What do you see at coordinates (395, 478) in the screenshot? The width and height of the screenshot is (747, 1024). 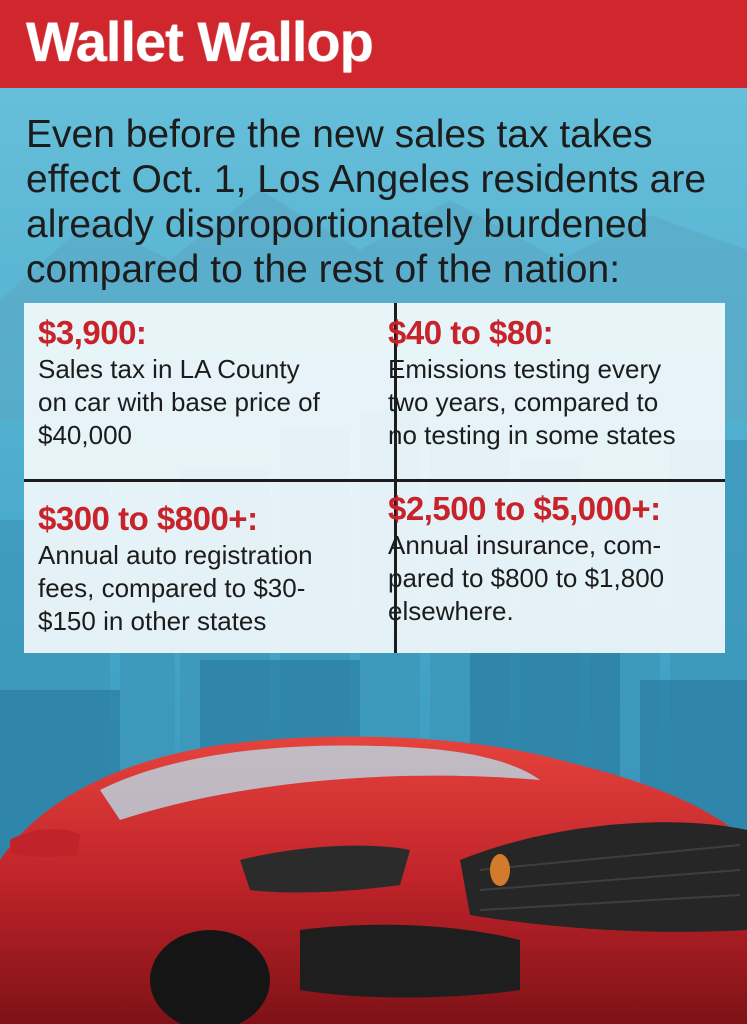 I see `vertical-divider` at bounding box center [395, 478].